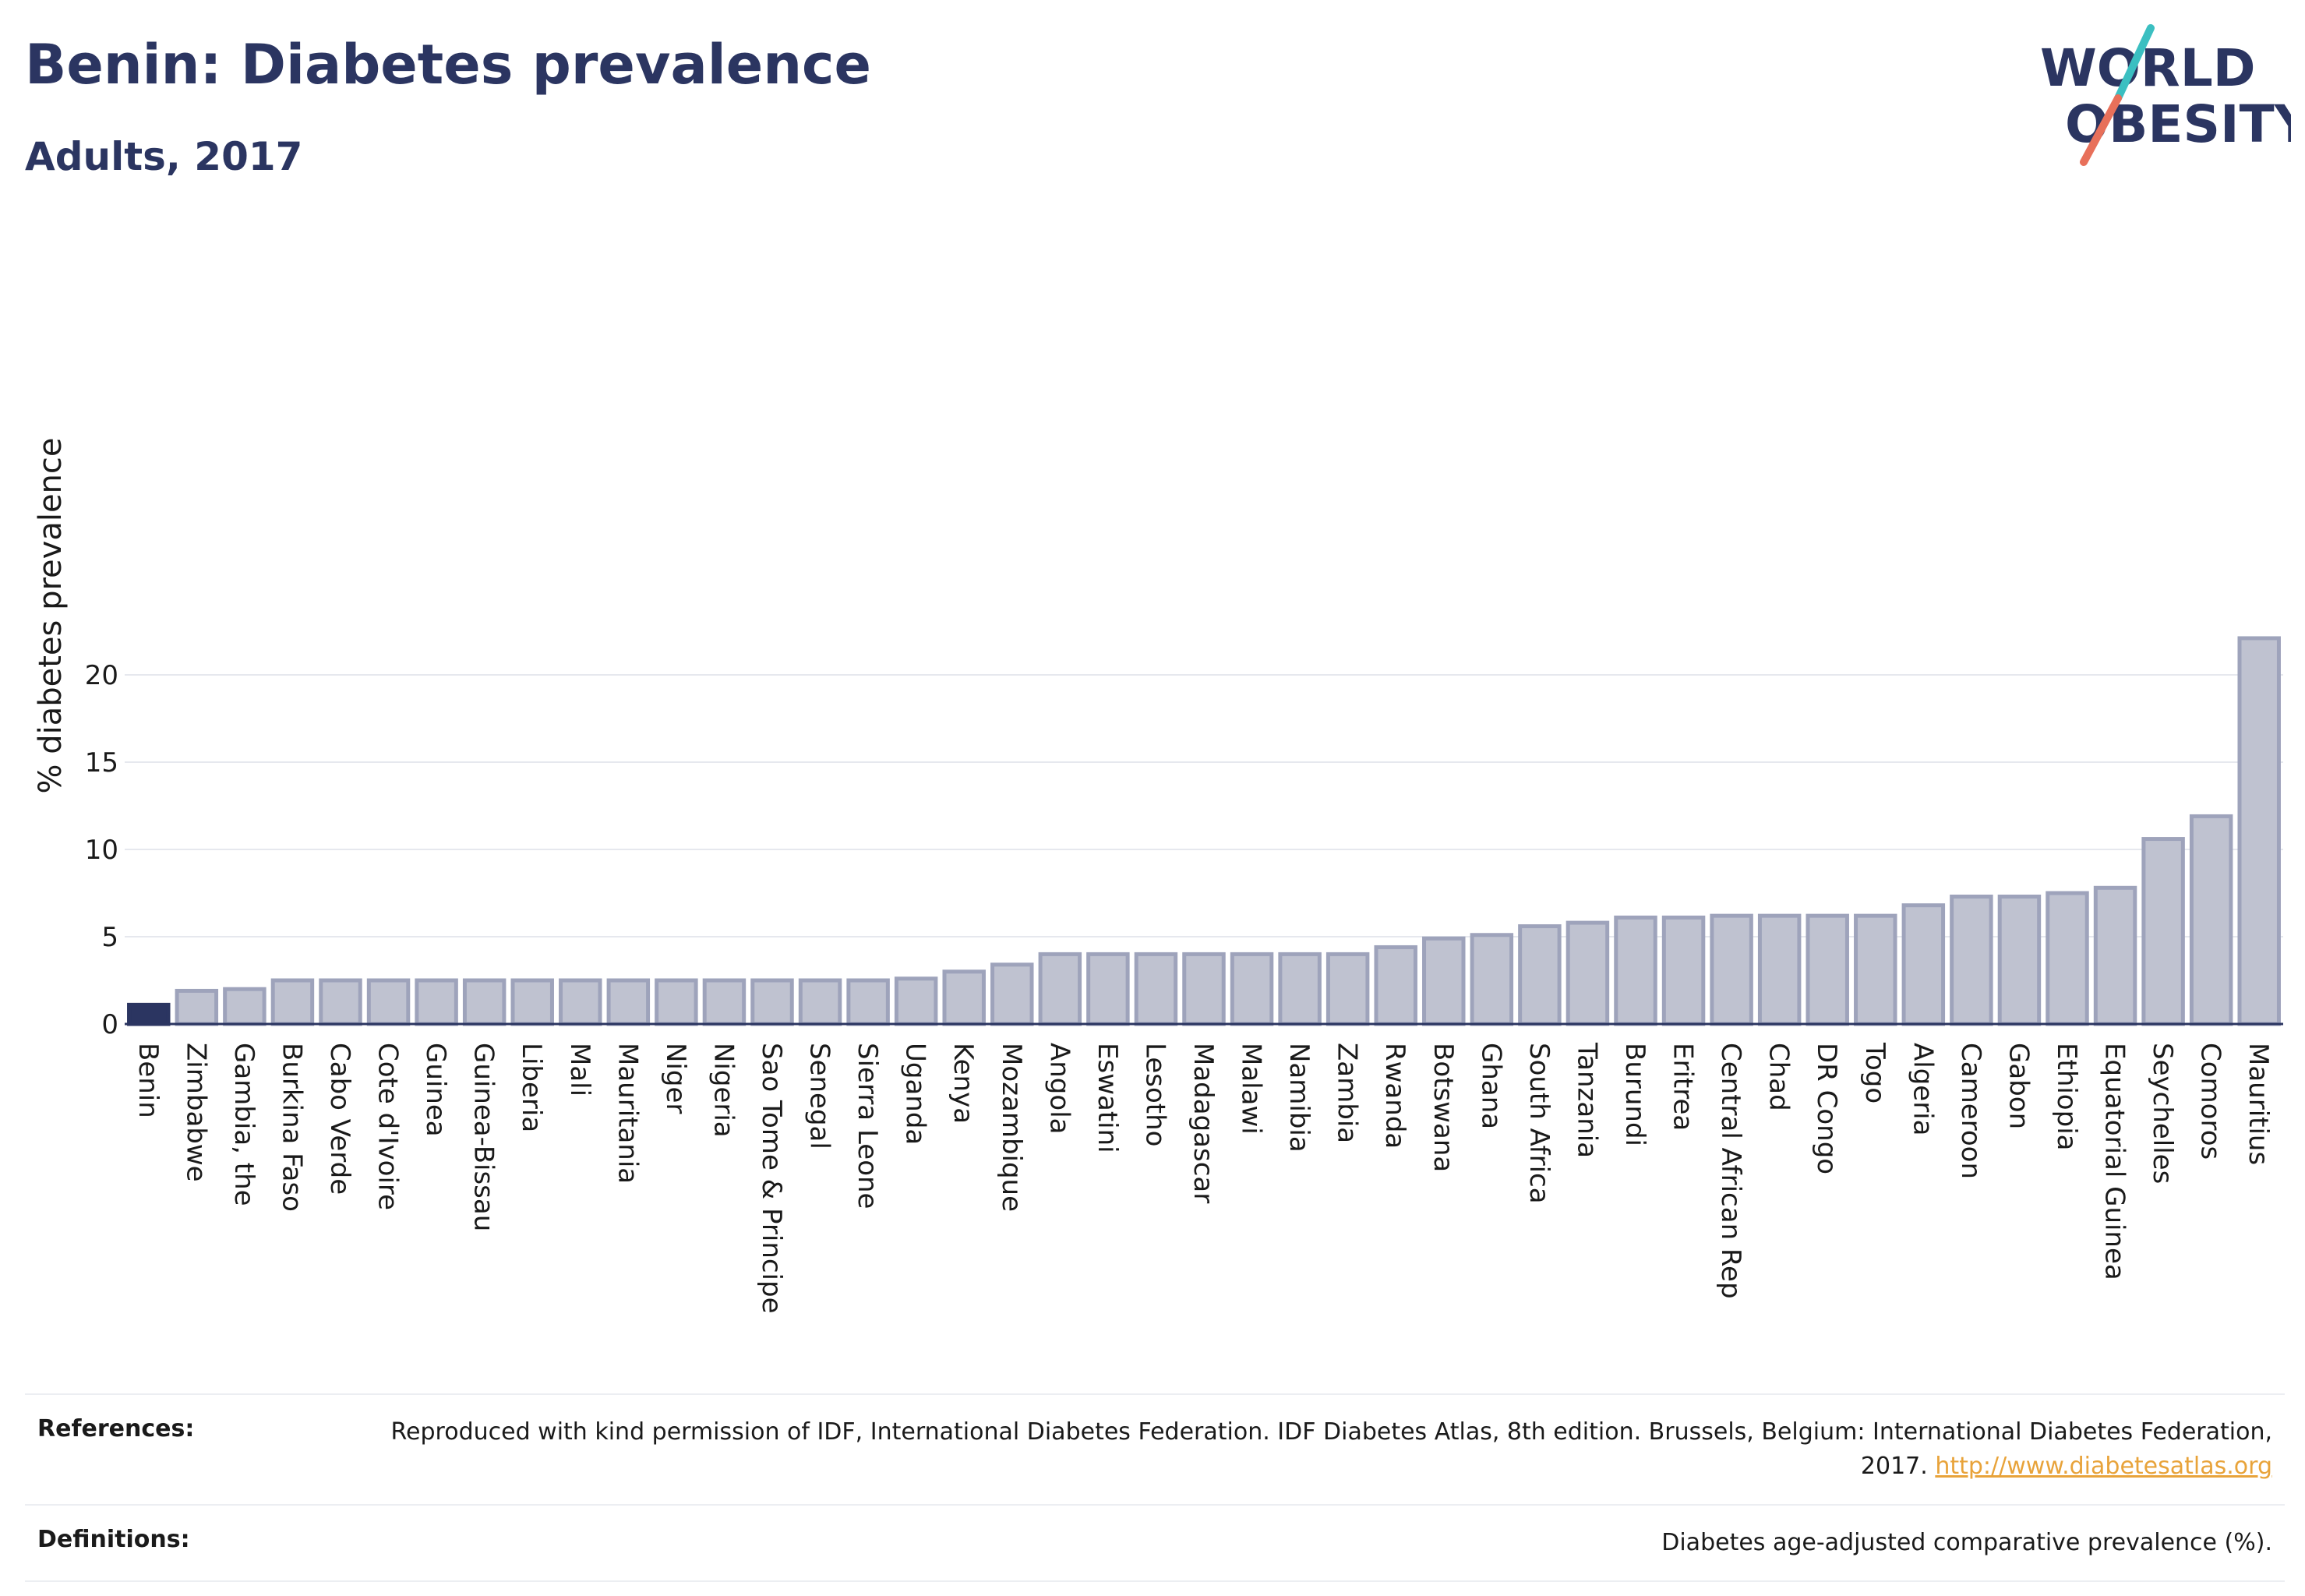 Image resolution: width=2305 pixels, height=1596 pixels. What do you see at coordinates (101, 850) in the screenshot?
I see `y-tick-label: 10` at bounding box center [101, 850].